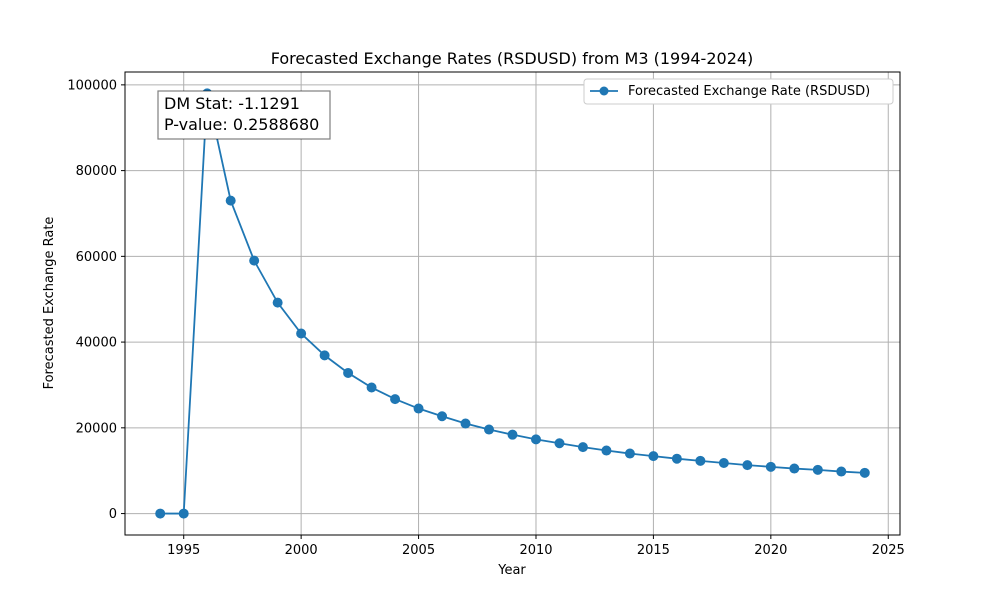 The width and height of the screenshot is (1000, 600). What do you see at coordinates (96, 343) in the screenshot?
I see `y-tick-label: 40000` at bounding box center [96, 343].